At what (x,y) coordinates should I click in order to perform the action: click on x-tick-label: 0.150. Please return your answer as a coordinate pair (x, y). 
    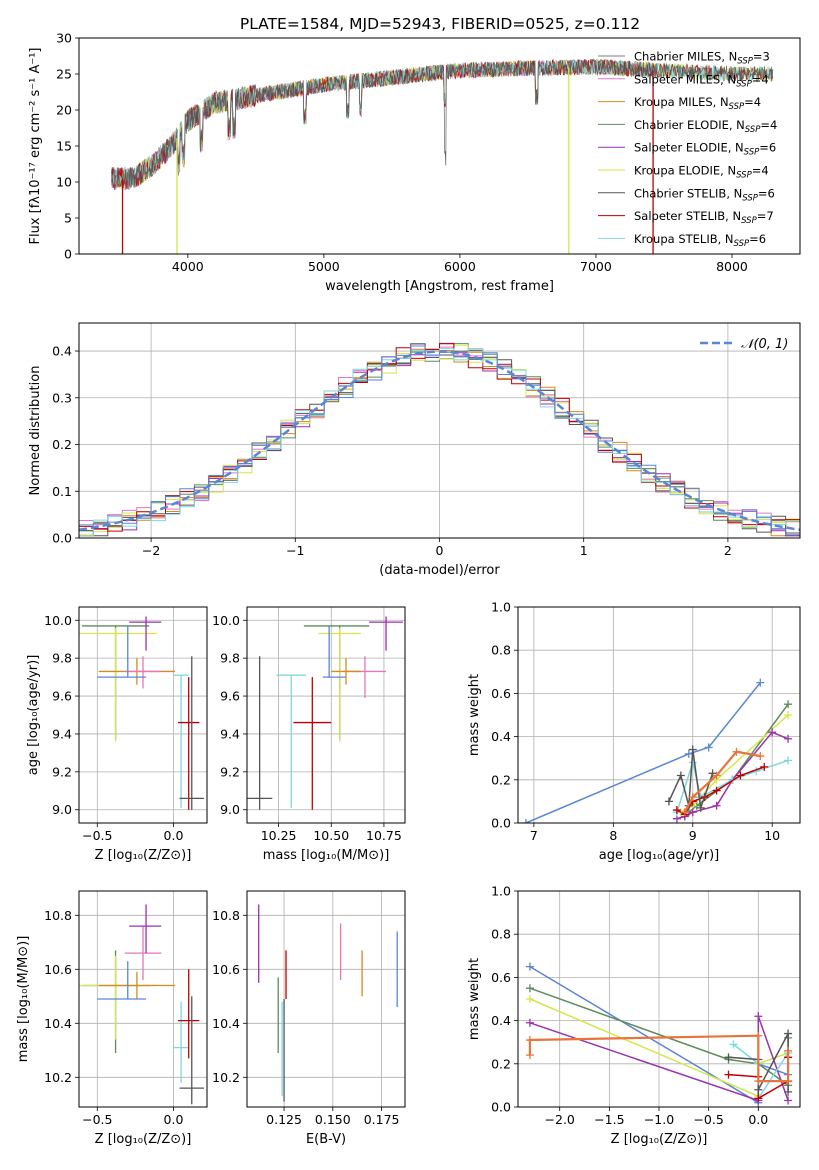
    Looking at the image, I should click on (333, 1119).